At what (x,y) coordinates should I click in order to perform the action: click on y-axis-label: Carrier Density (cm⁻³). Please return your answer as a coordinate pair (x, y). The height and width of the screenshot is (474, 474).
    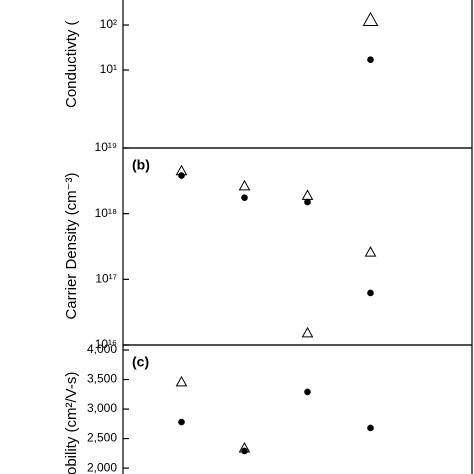
    Looking at the image, I should click on (71, 245).